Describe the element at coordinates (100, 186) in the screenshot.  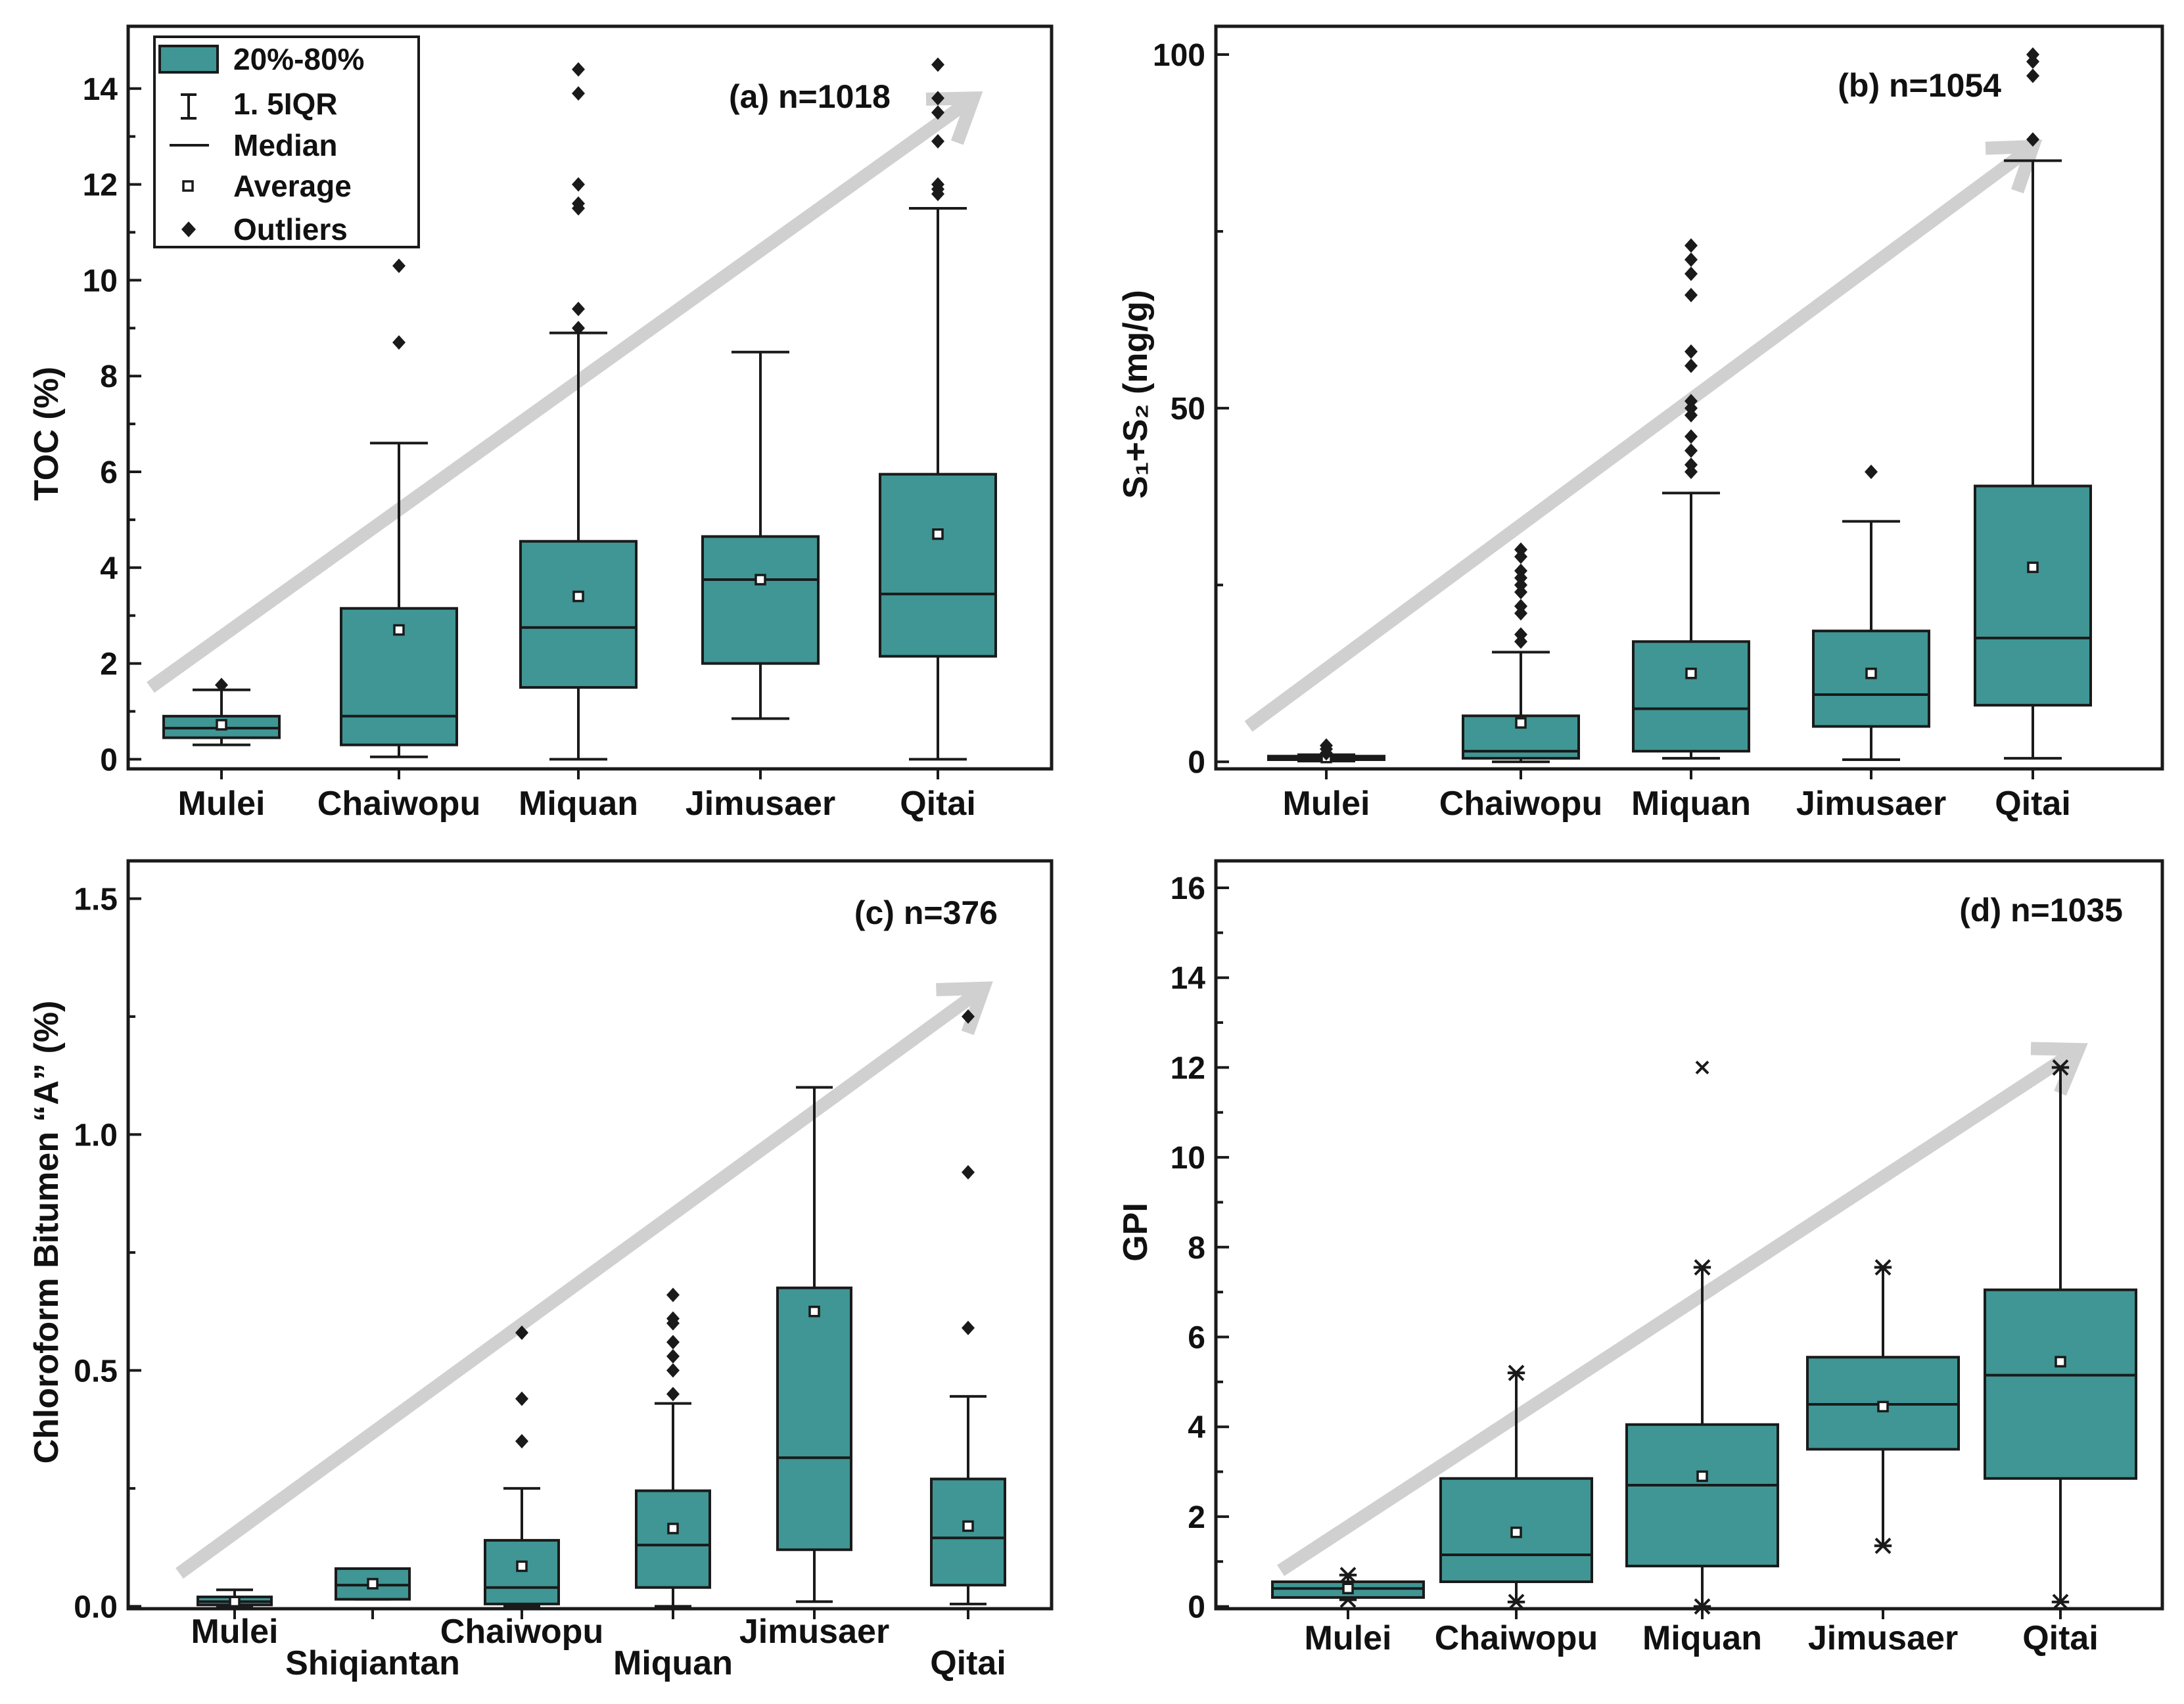
I see `y-tick-label: 12` at that location.